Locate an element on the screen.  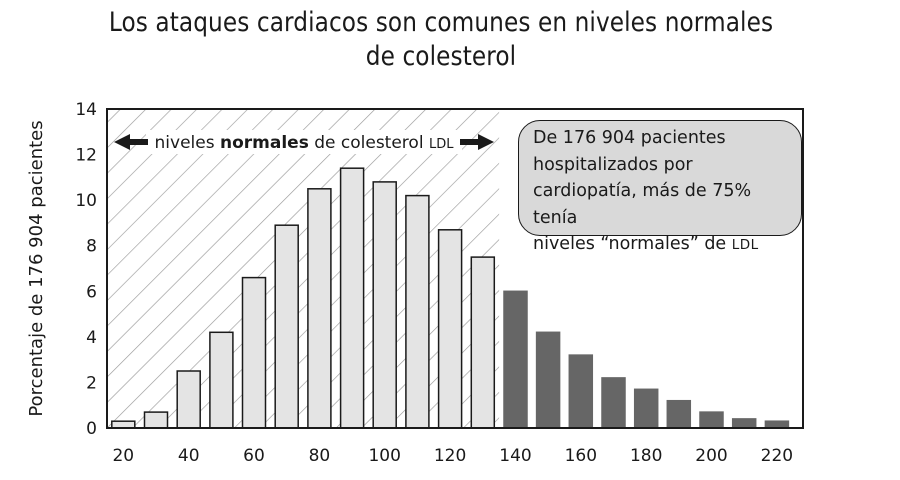
x-tick-140: 140 is located at coordinates (515, 456).